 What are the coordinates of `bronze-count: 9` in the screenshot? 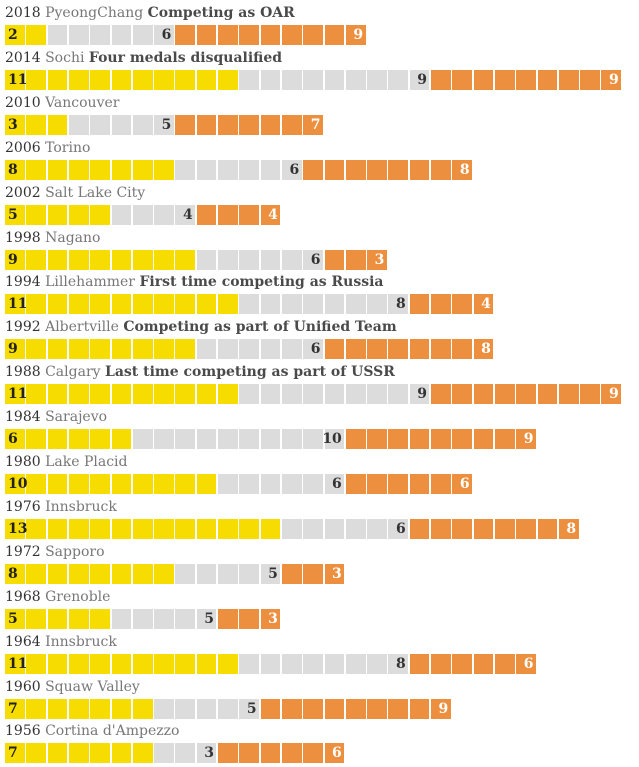 It's located at (528, 439).